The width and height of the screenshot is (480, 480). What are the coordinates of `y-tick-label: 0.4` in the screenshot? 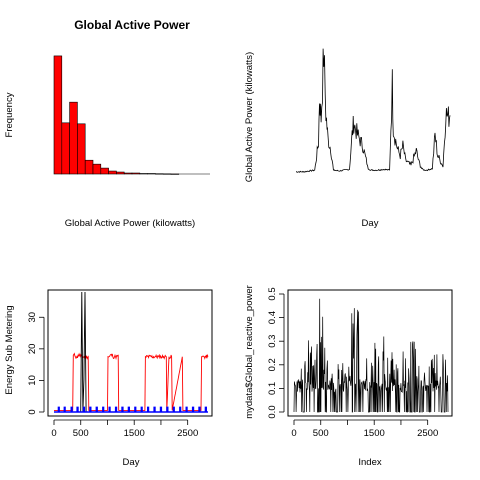 It's located at (272, 317).